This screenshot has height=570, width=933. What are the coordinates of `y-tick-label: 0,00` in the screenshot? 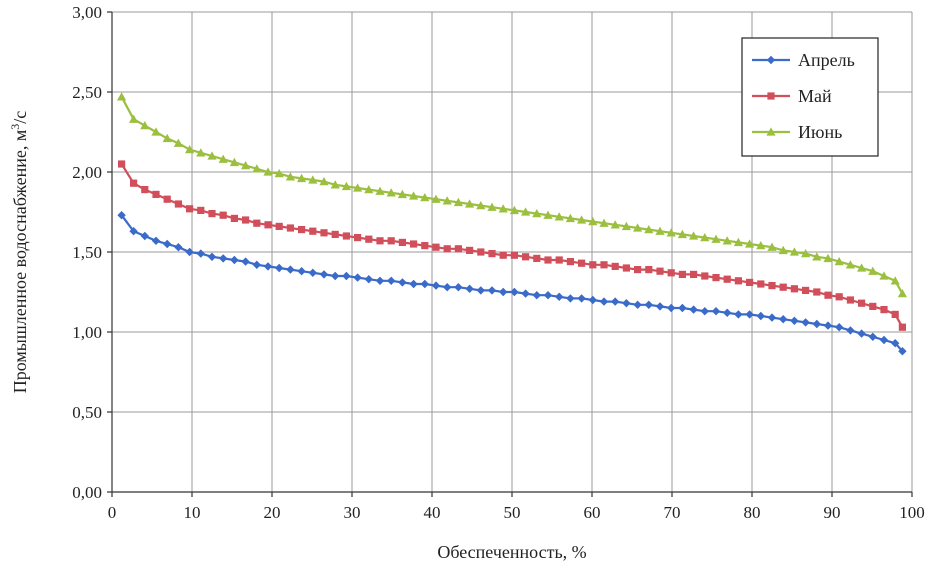 It's located at (87, 492).